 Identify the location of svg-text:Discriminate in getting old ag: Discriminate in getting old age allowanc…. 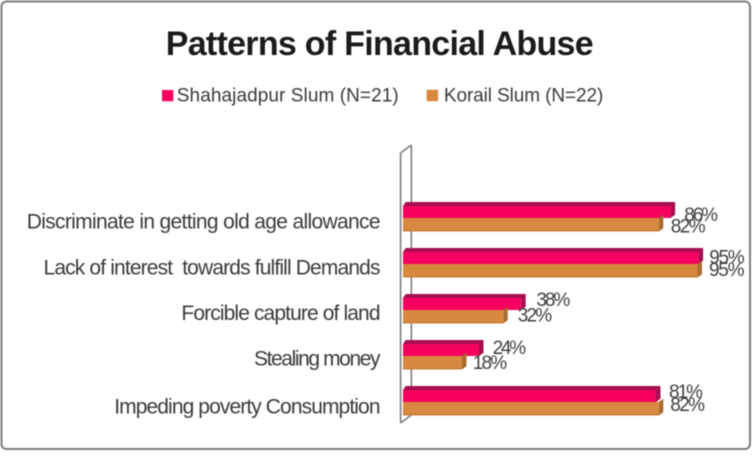
(204, 222).